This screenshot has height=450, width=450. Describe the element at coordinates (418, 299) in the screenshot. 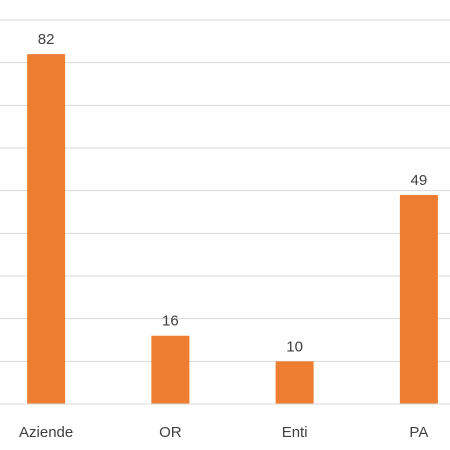

I see `bar-pa` at that location.